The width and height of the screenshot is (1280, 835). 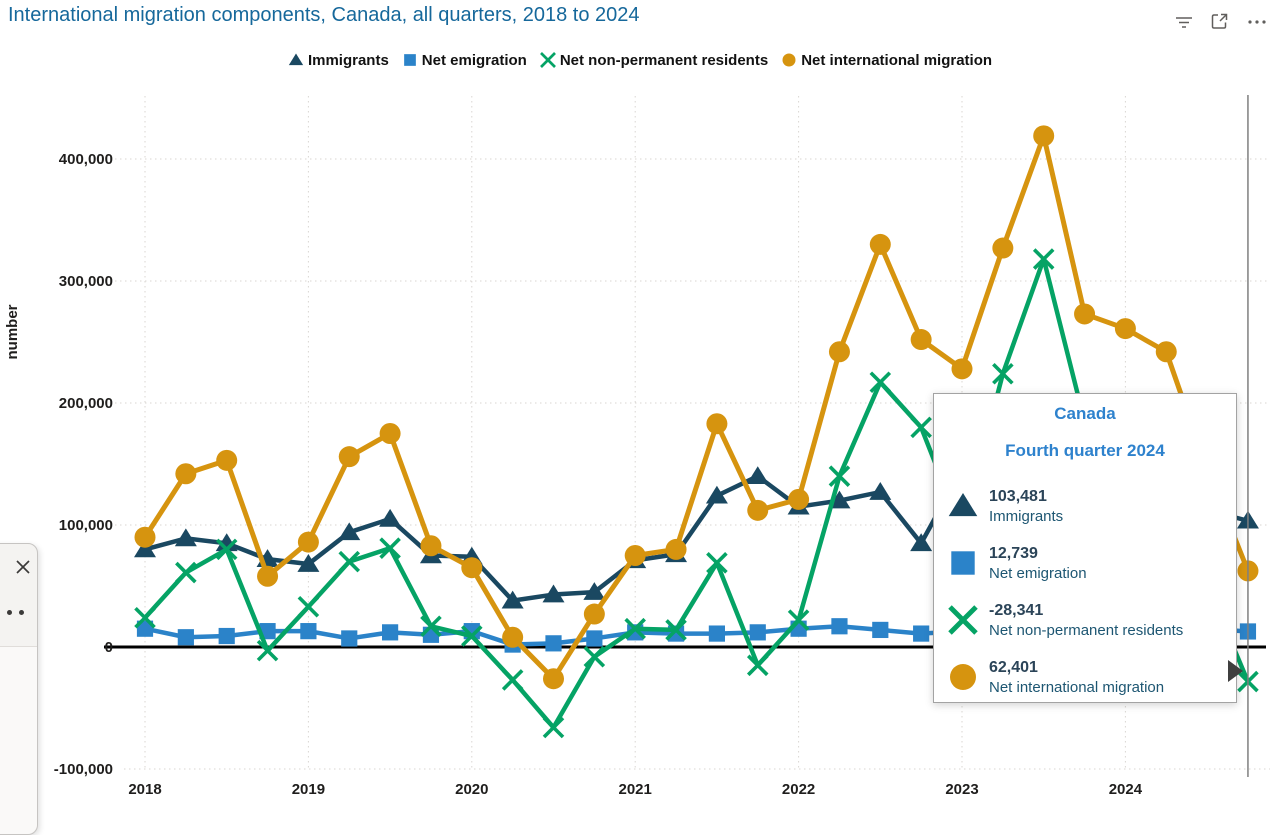 What do you see at coordinates (19, 689) in the screenshot?
I see `side-panel` at bounding box center [19, 689].